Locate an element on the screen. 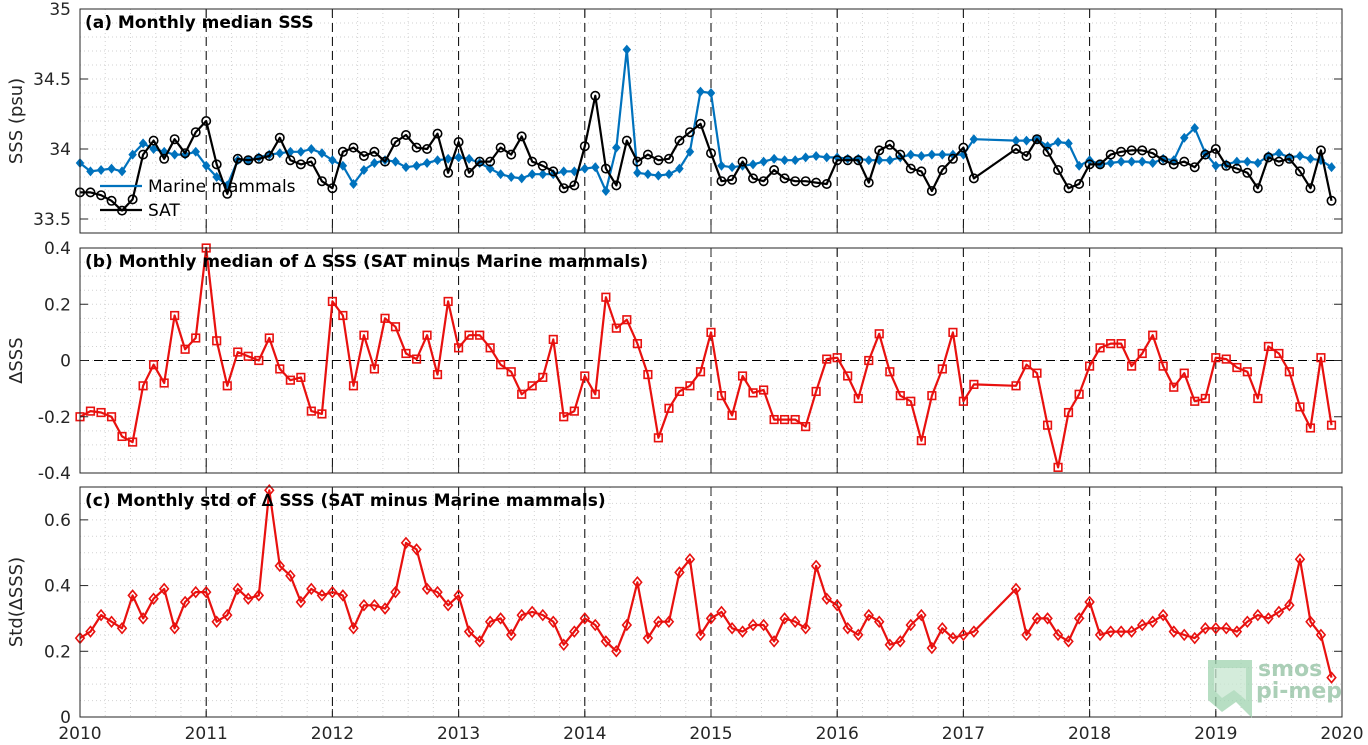 This screenshot has width=1368, height=745. panel-title: (a) Monthly median SSS is located at coordinates (199, 23).